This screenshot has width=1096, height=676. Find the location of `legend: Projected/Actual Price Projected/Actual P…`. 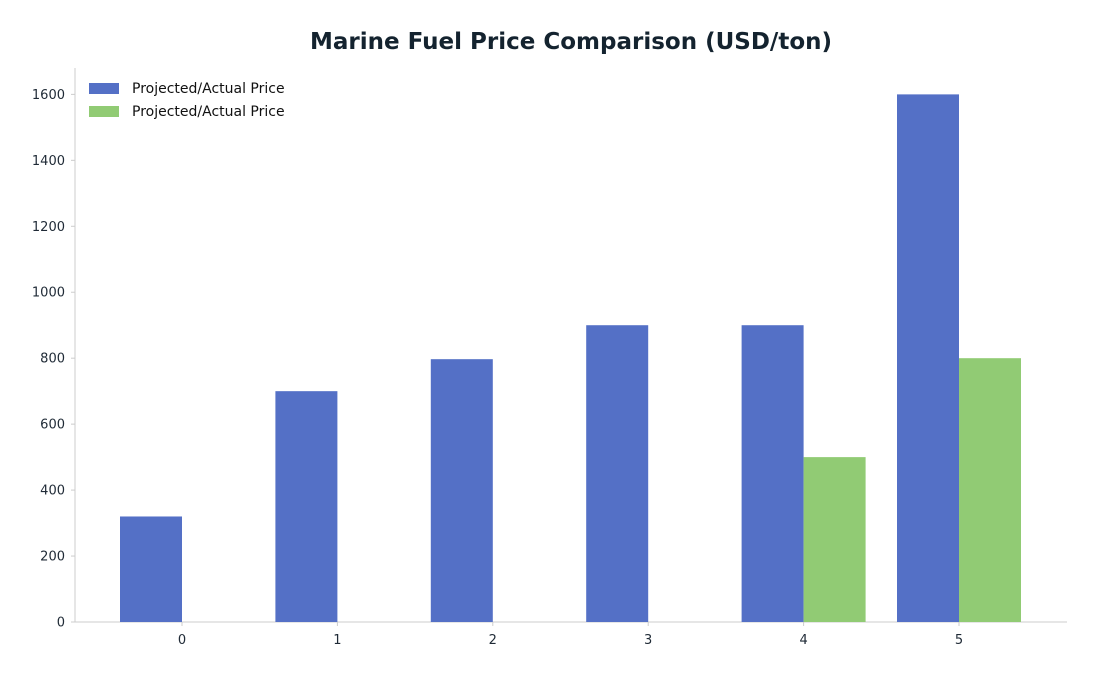

legend: Projected/Actual Price Projected/Actual P… is located at coordinates (187, 100).